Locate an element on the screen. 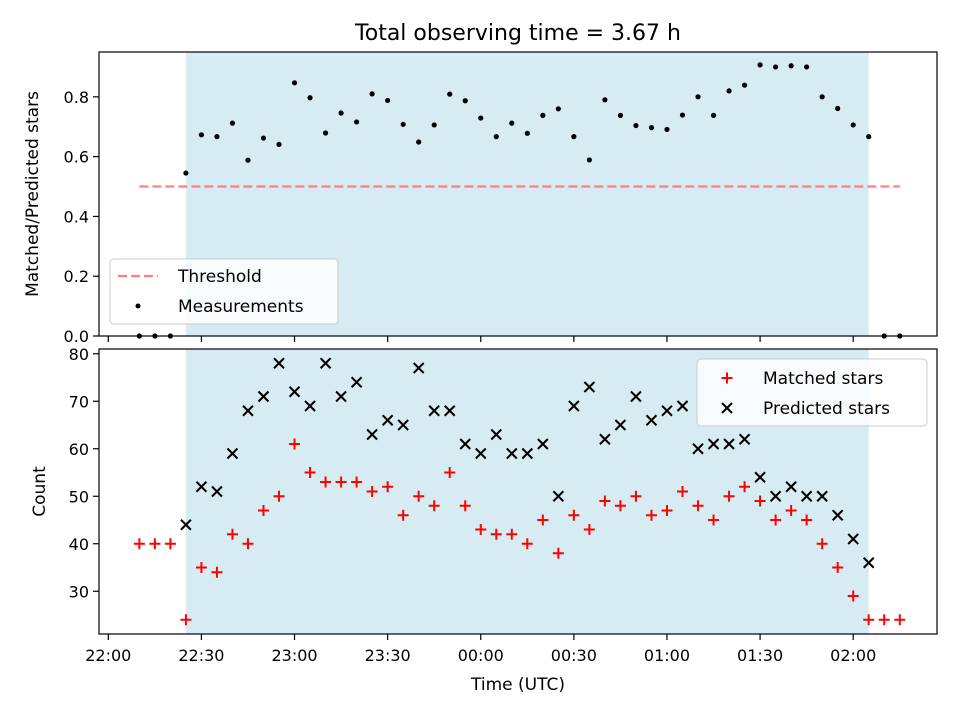 The image size is (960, 724). y-tick-label: 30 is located at coordinates (79, 591).